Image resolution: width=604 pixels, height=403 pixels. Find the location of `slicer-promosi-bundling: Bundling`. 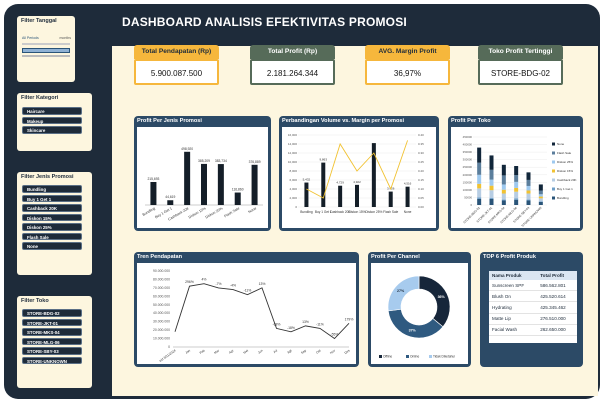

slicer-promosi-bundling: Bundling is located at coordinates (52, 189).